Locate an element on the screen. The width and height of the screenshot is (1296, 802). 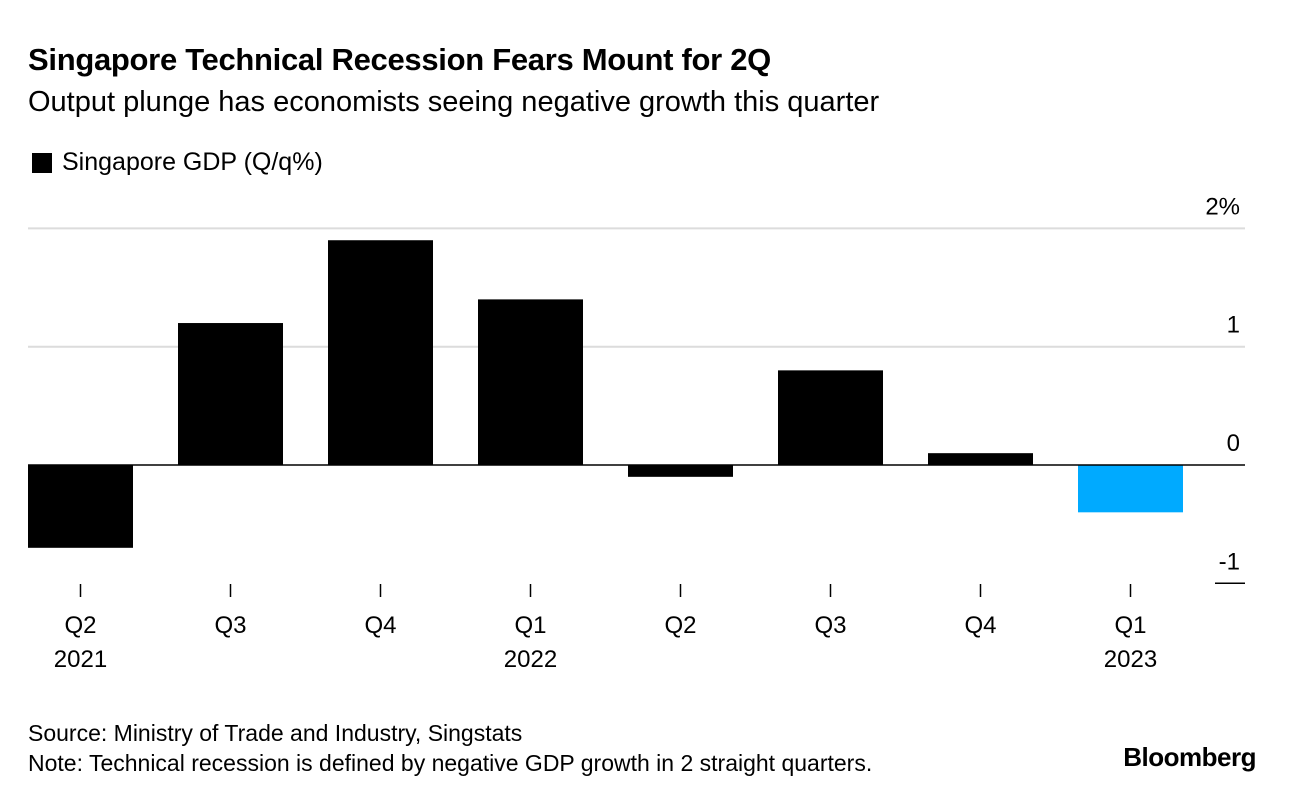
legend-label: Singapore GDP (Q/q%) is located at coordinates (192, 162).